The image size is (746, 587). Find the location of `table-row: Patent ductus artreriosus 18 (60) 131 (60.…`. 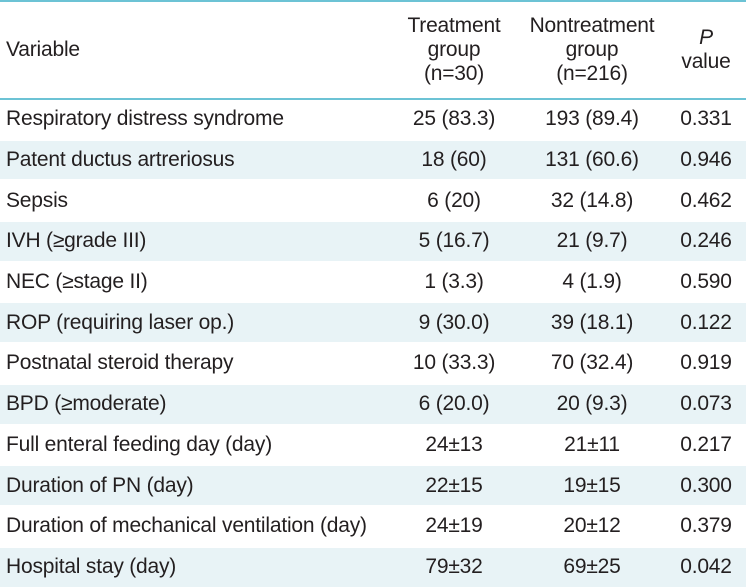

table-row: Patent ductus artreriosus 18 (60) 131 (60.… is located at coordinates (373, 160).